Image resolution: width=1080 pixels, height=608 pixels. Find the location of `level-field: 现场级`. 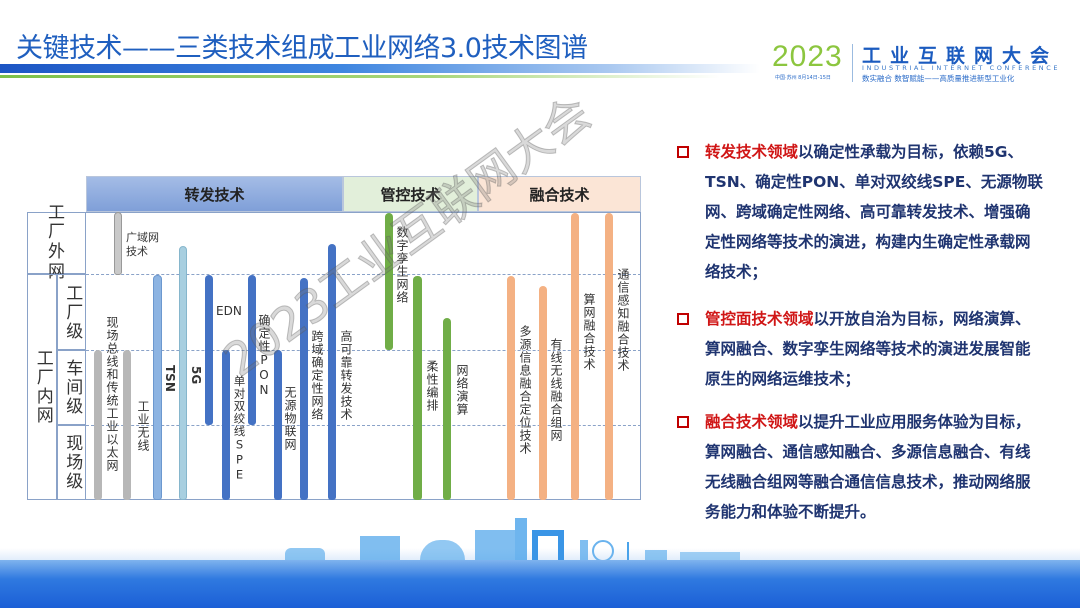

level-field: 现场级 is located at coordinates (71, 462).